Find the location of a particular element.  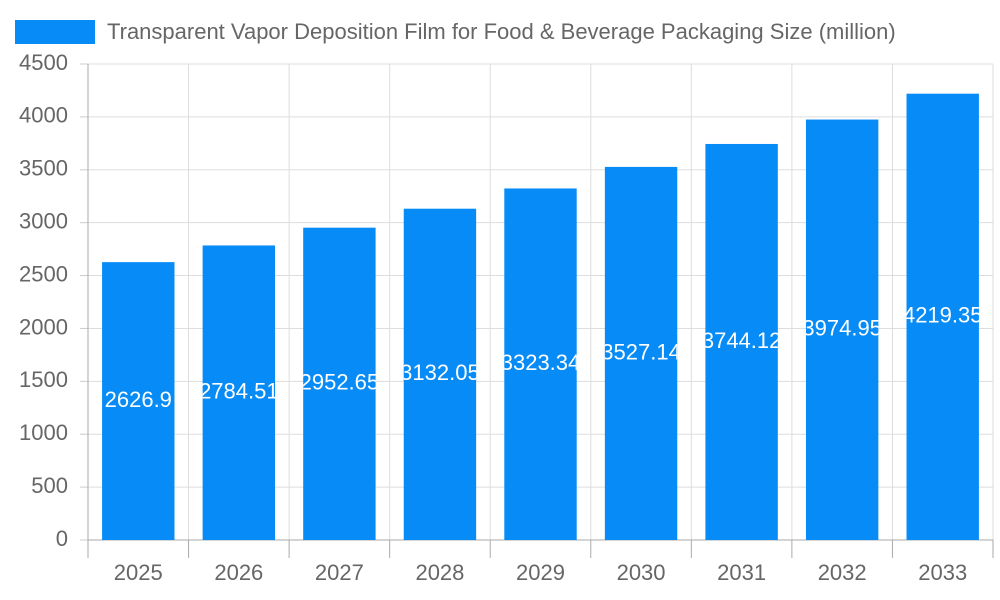

data-label: 2626.9 is located at coordinates (138, 399).